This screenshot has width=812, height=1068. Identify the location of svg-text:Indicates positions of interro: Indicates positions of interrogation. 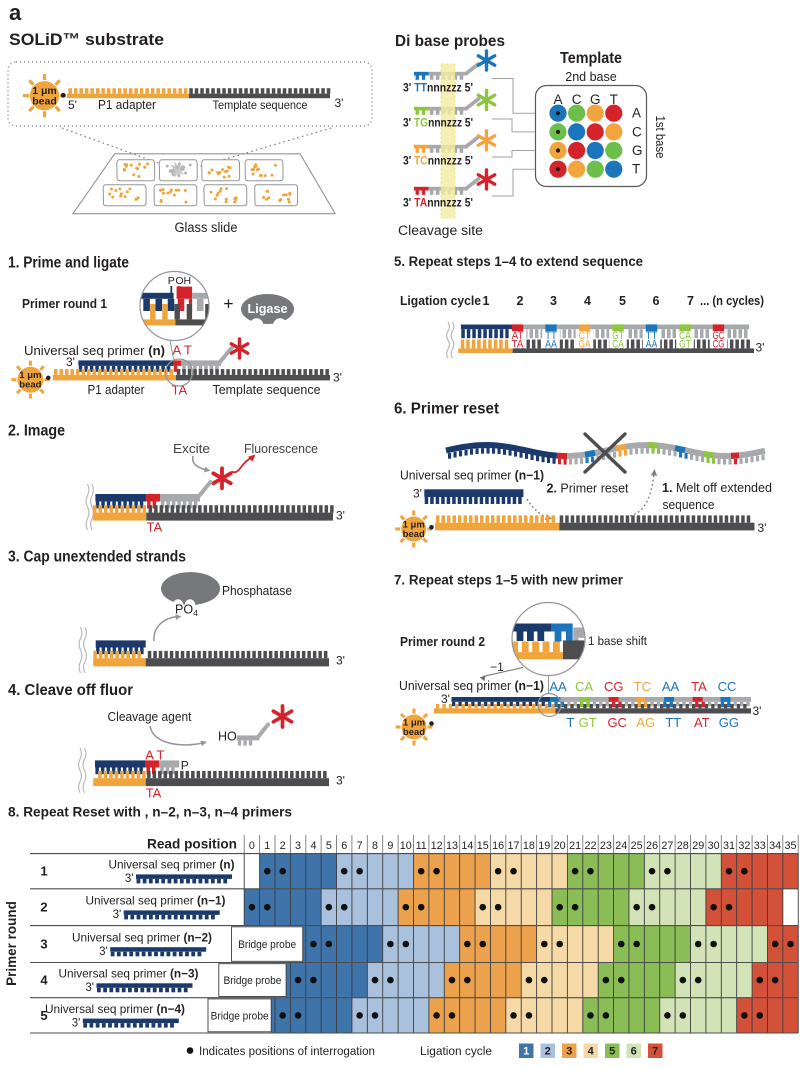
(287, 1052).